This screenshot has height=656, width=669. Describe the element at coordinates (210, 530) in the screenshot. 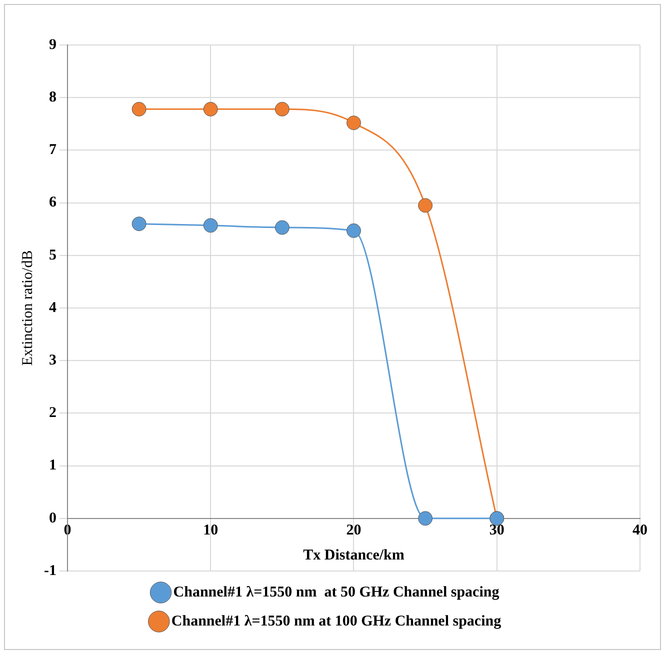

I see `x-tick-label: 10` at that location.